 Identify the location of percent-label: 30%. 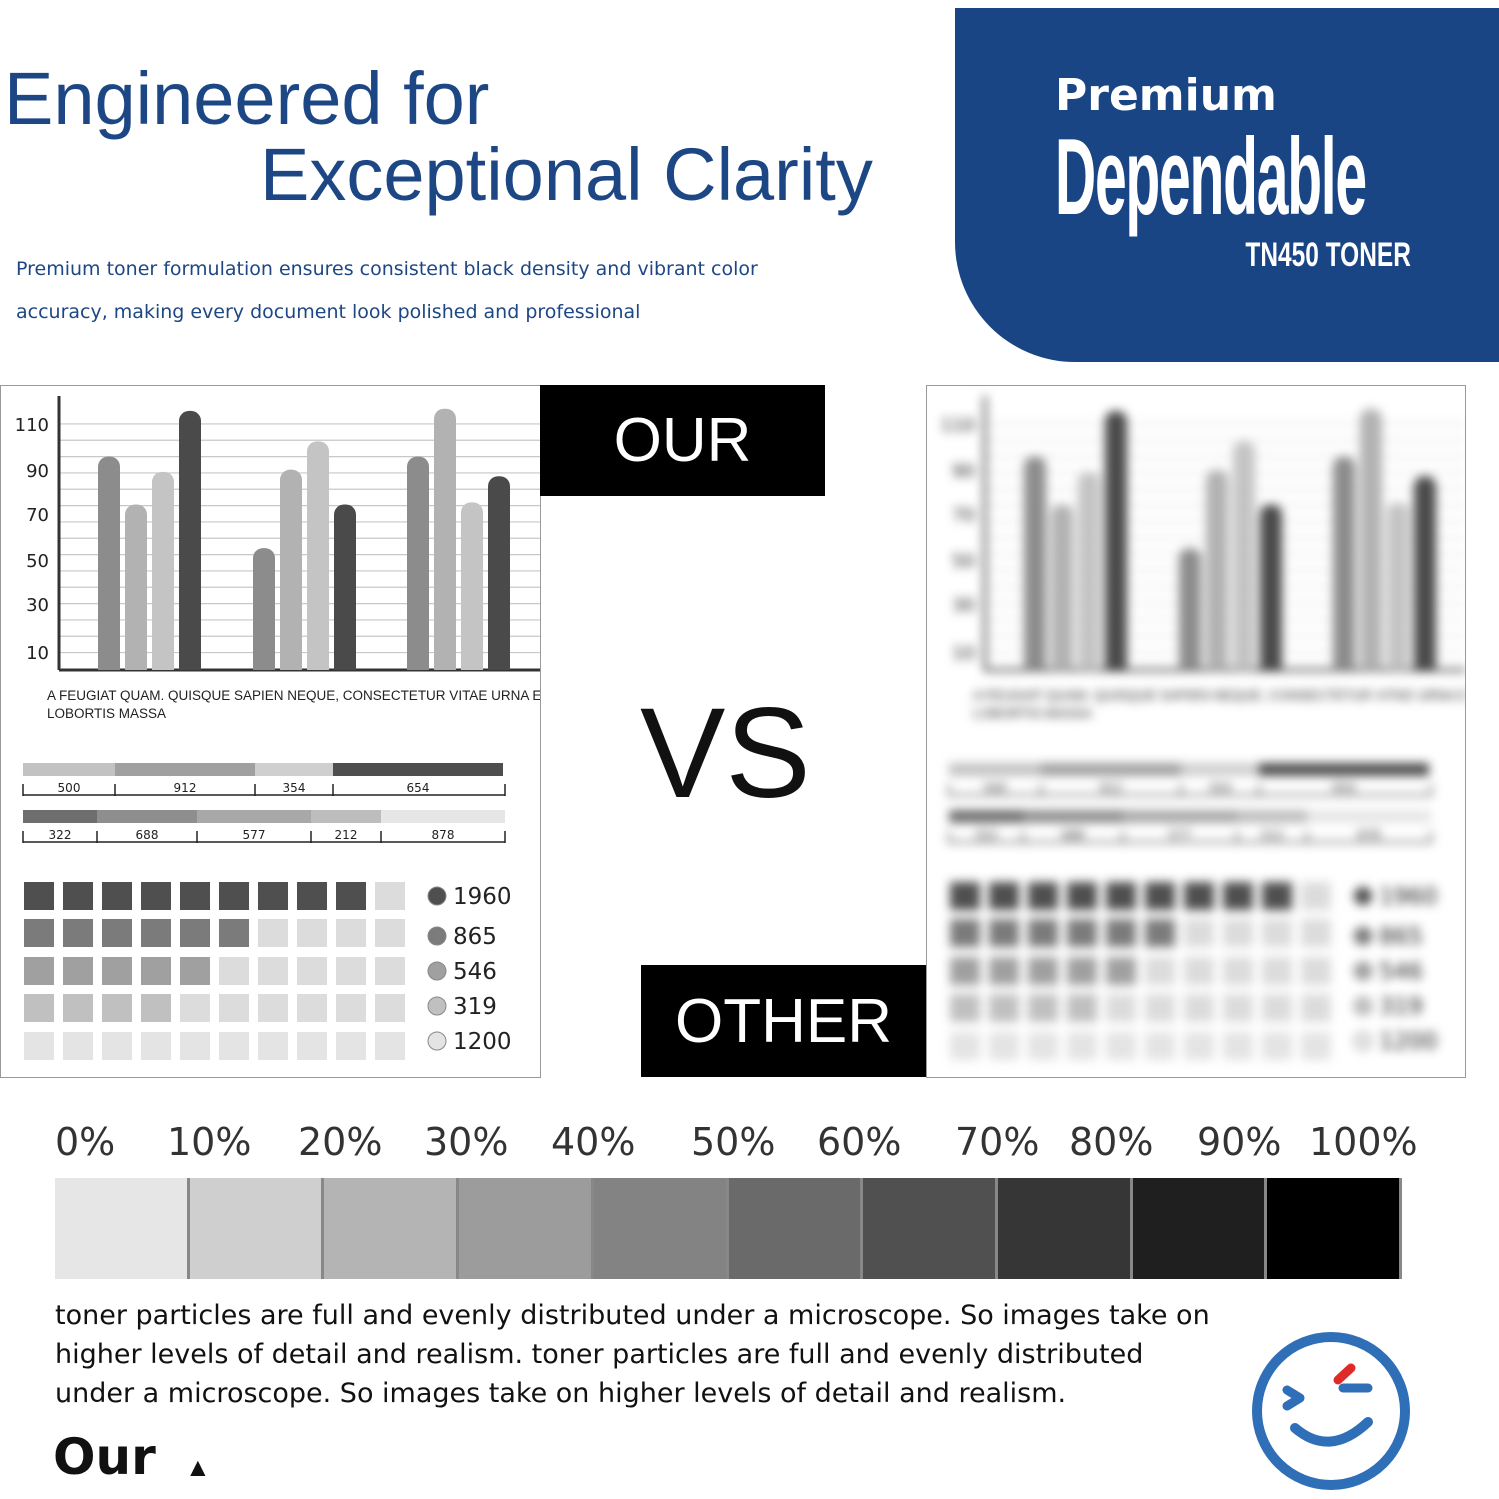
(466, 1142).